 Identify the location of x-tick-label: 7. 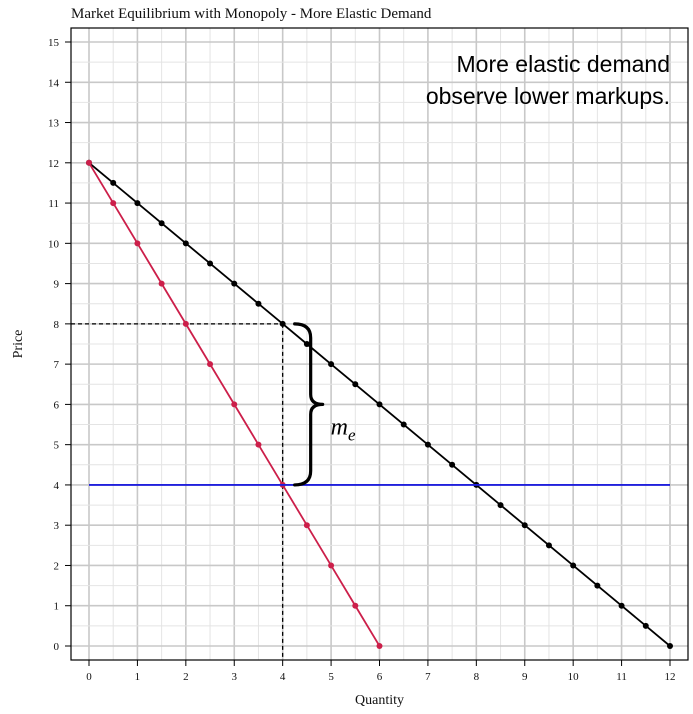
(428, 677).